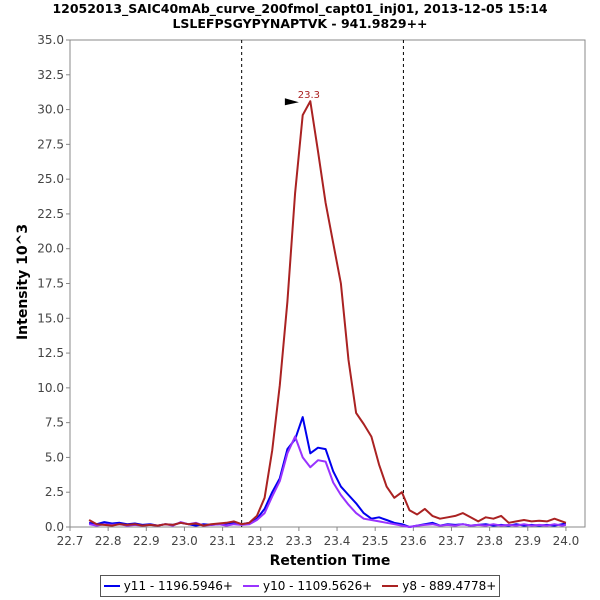  Describe the element at coordinates (146, 541) in the screenshot. I see `x-tick-label-2: 22.9` at that location.